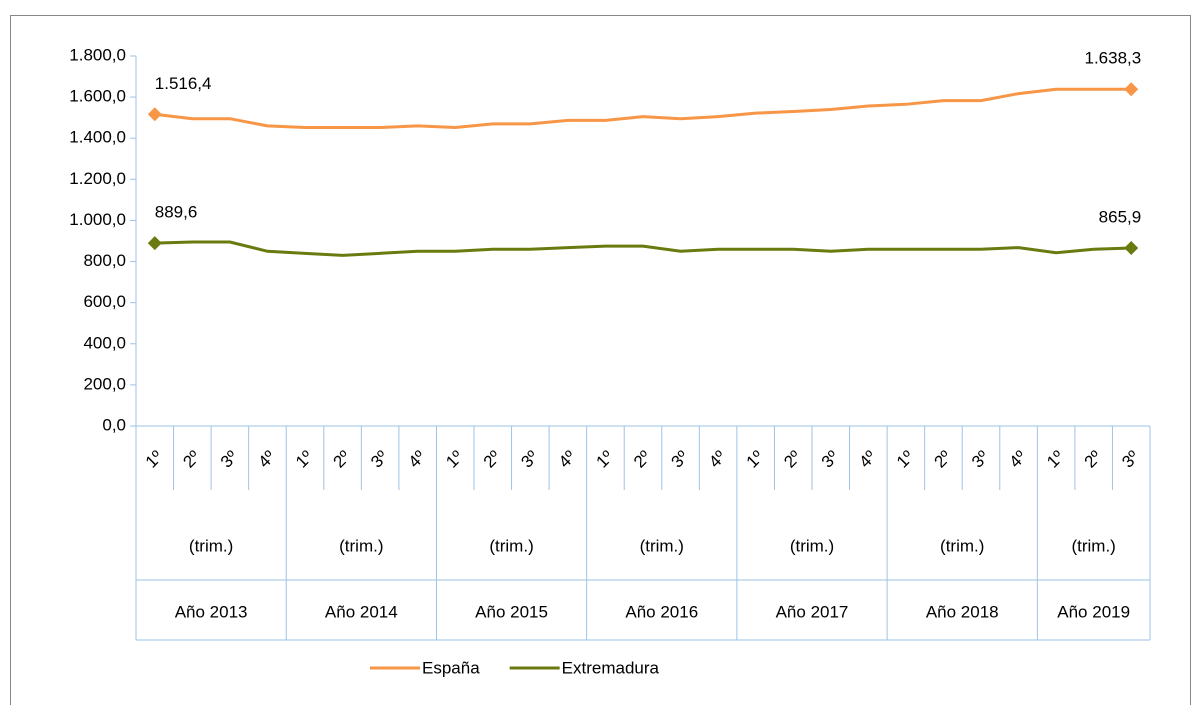 This screenshot has height=710, width=1198. Describe the element at coordinates (104, 260) in the screenshot. I see `y-tick-label: 800,0` at that location.